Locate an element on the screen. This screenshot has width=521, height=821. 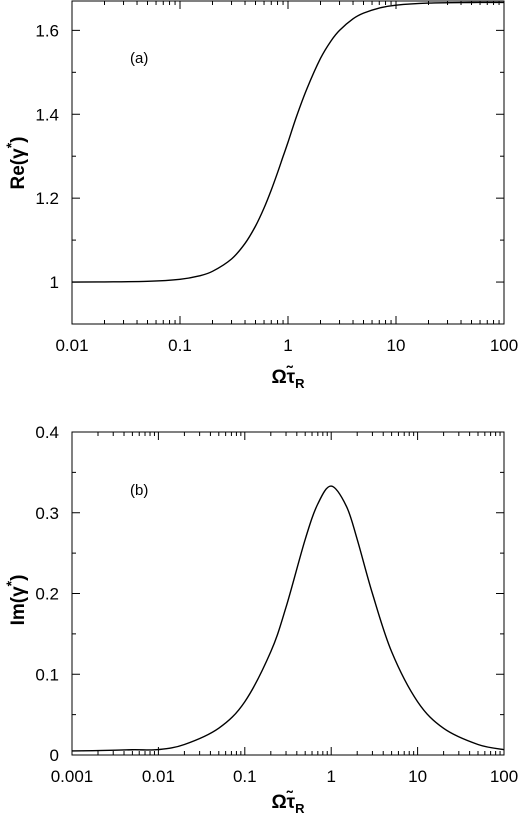
y-axis-label-b: Im(γ*) is located at coordinates (16, 600).